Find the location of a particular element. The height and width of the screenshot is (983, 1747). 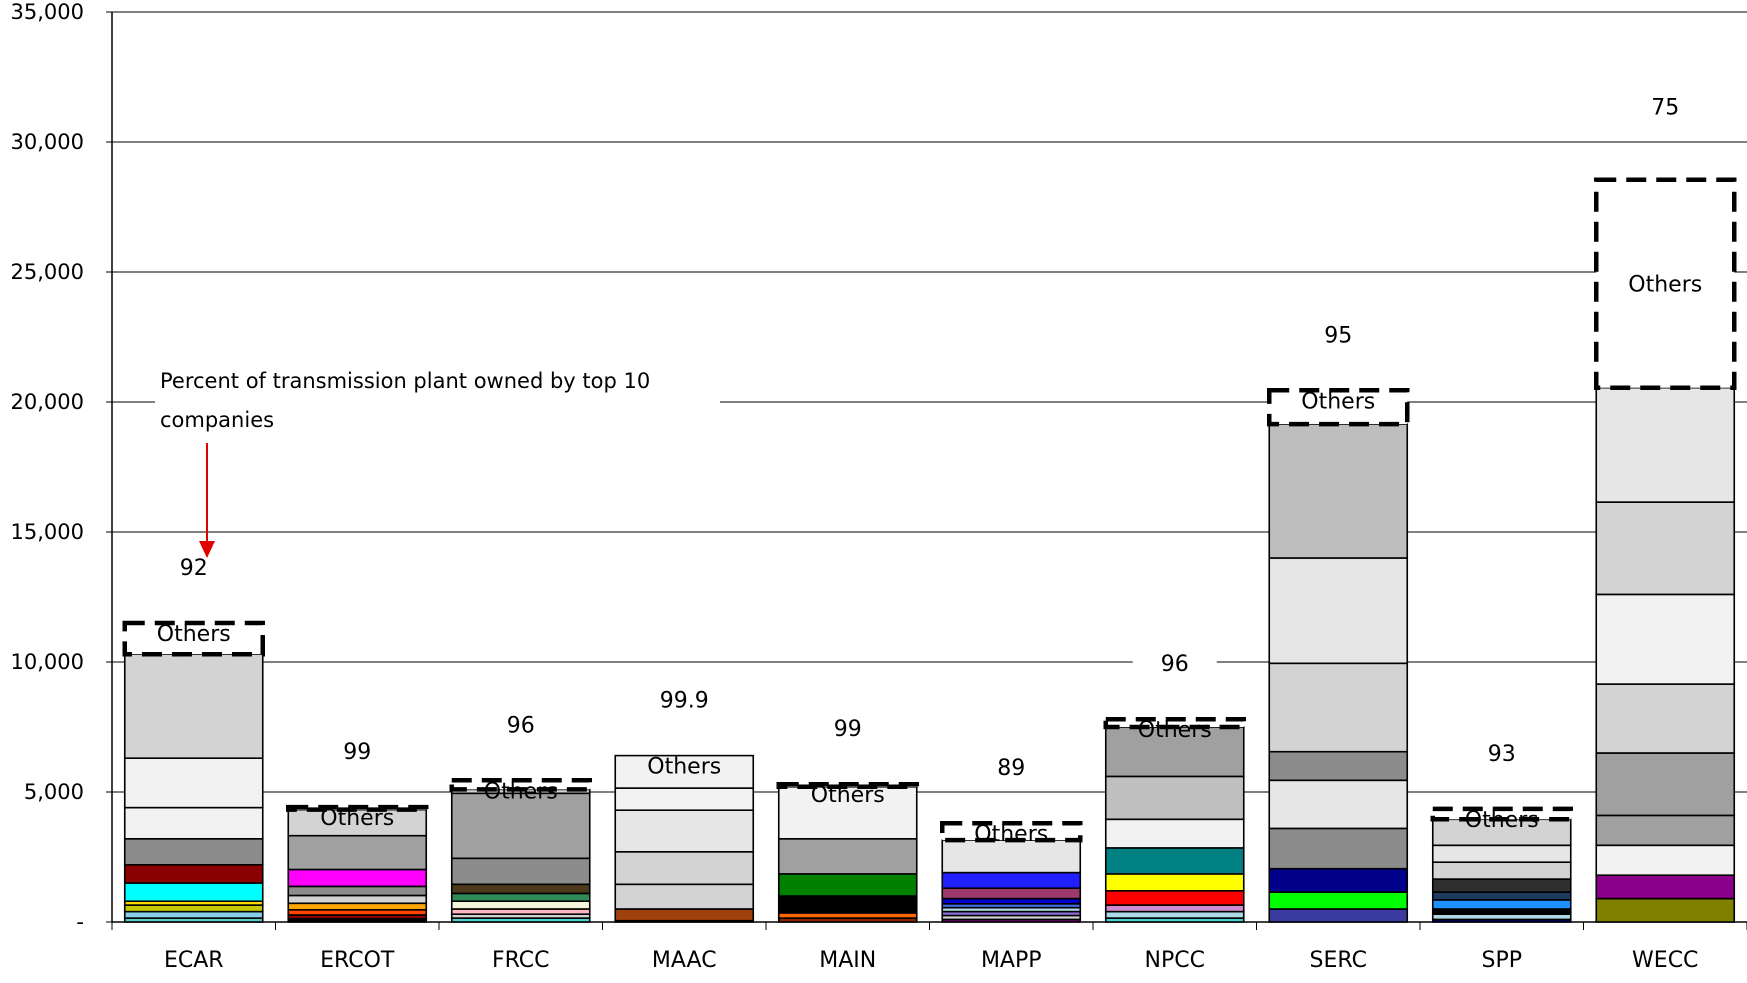

category-label-npcc: NPCC is located at coordinates (1175, 960).